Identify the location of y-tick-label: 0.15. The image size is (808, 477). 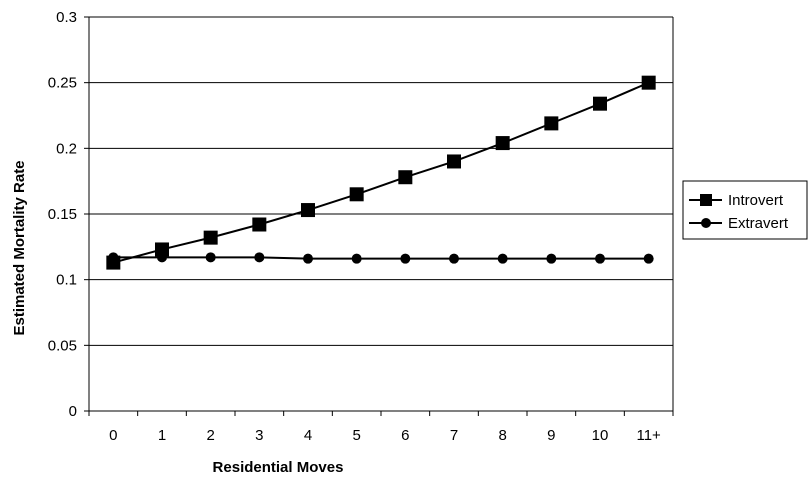
(62, 214).